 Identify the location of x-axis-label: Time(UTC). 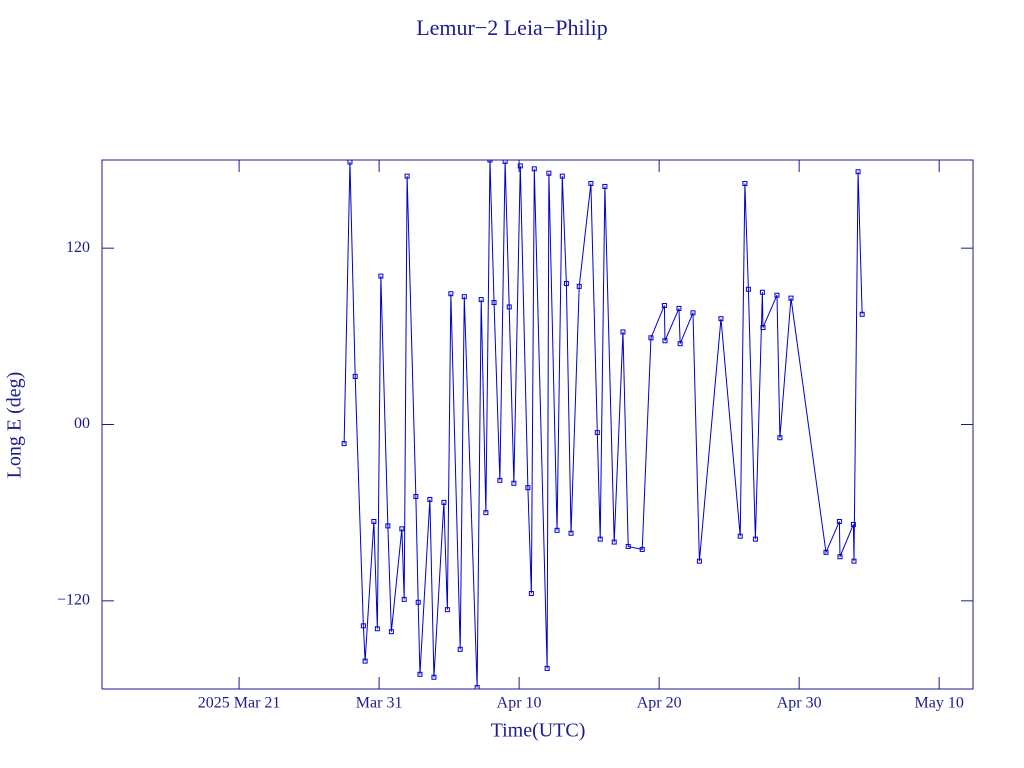
(538, 731).